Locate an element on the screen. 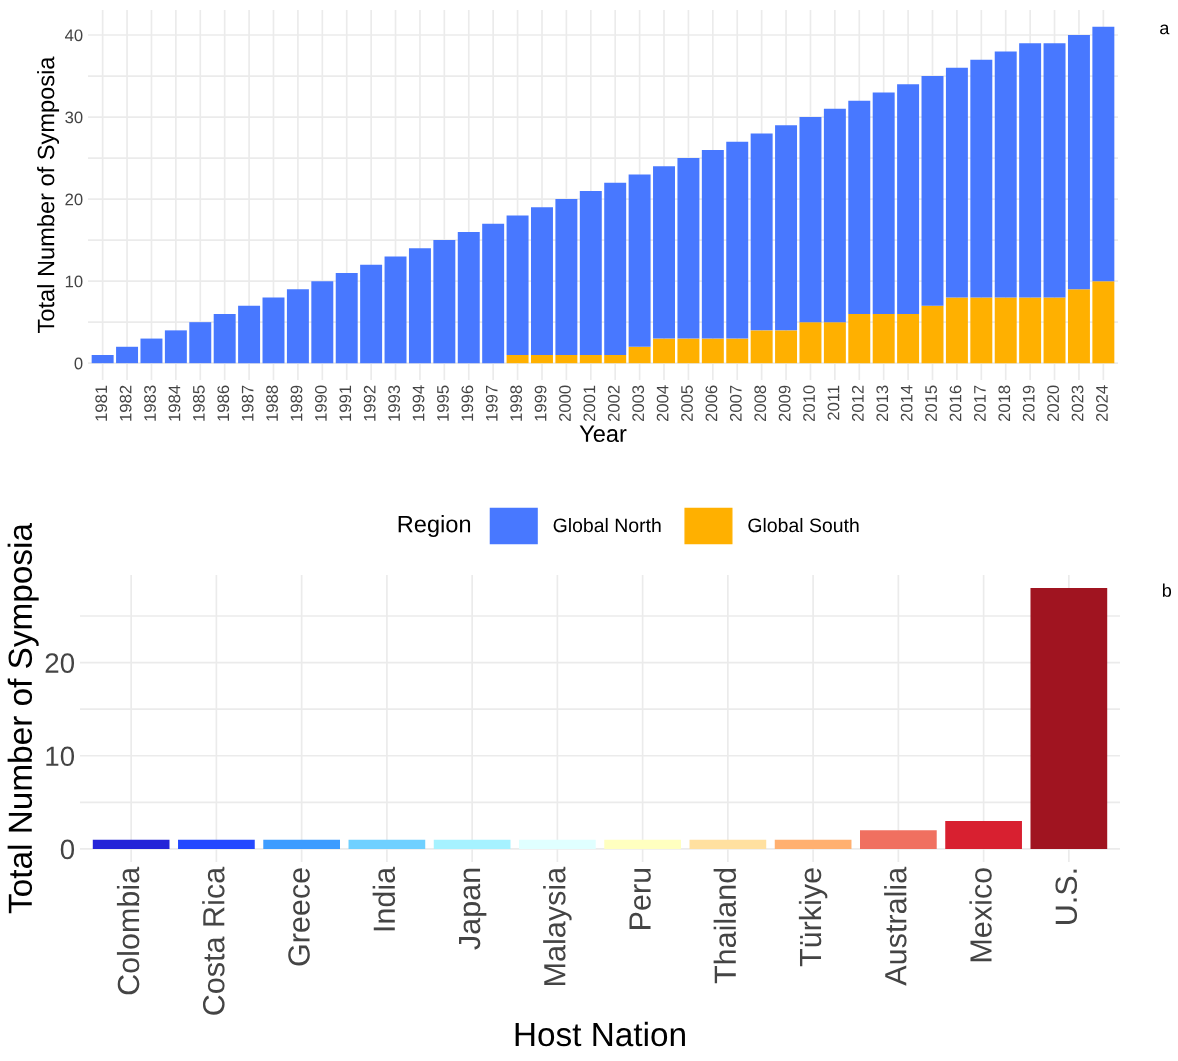  text: a is located at coordinates (1165, 29).